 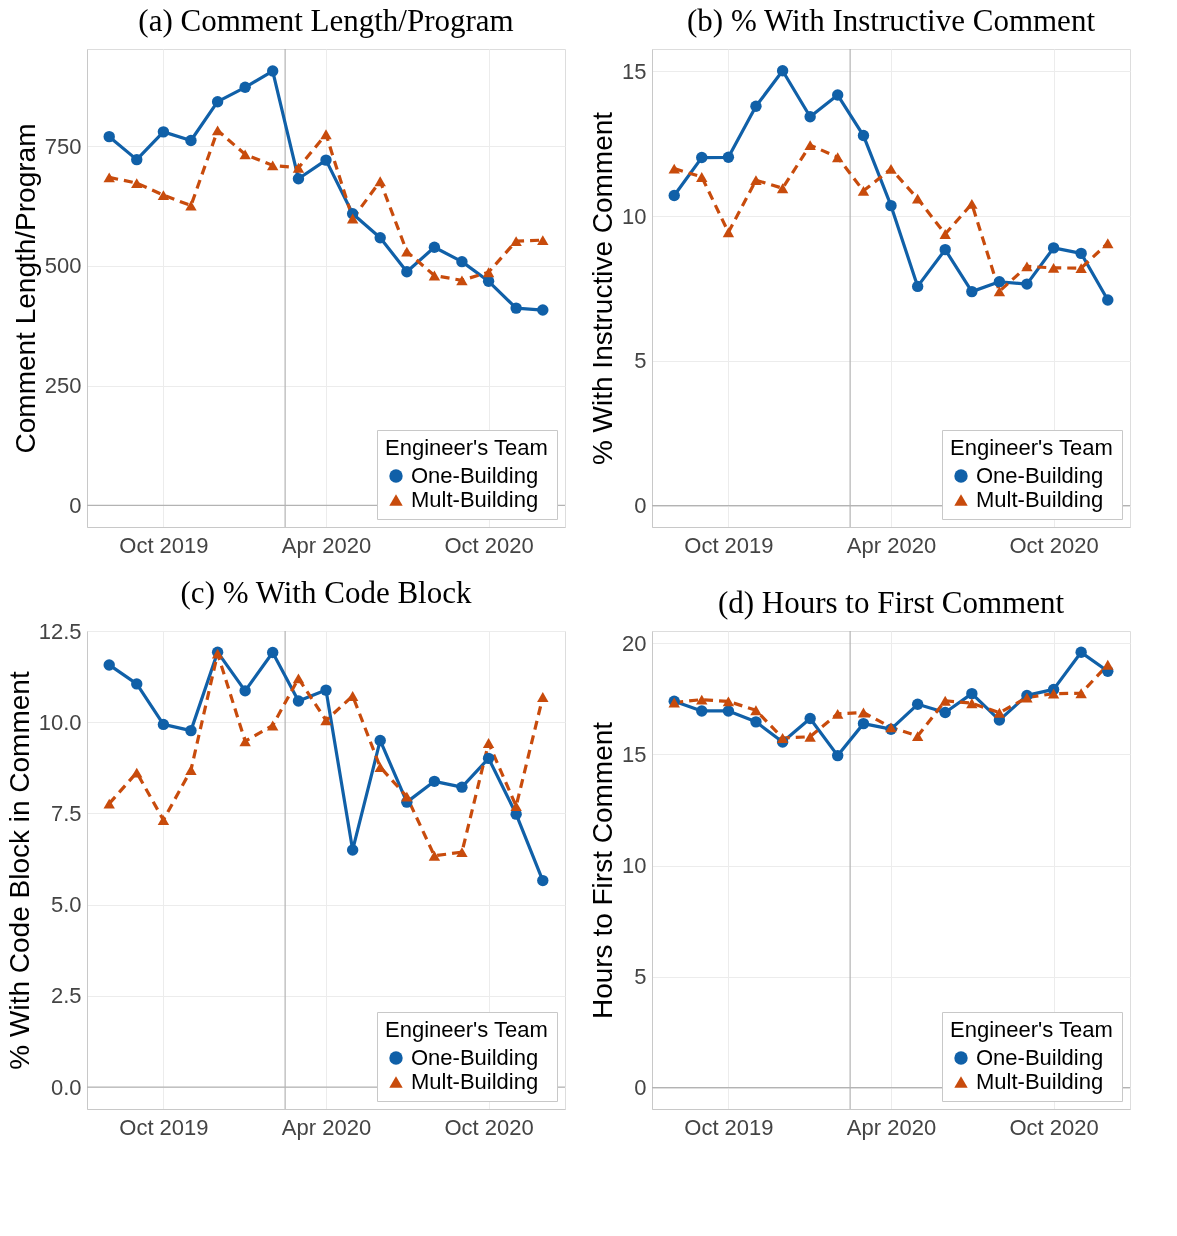 What do you see at coordinates (66, 1087) in the screenshot?
I see `y-tick-label: 0.0` at bounding box center [66, 1087].